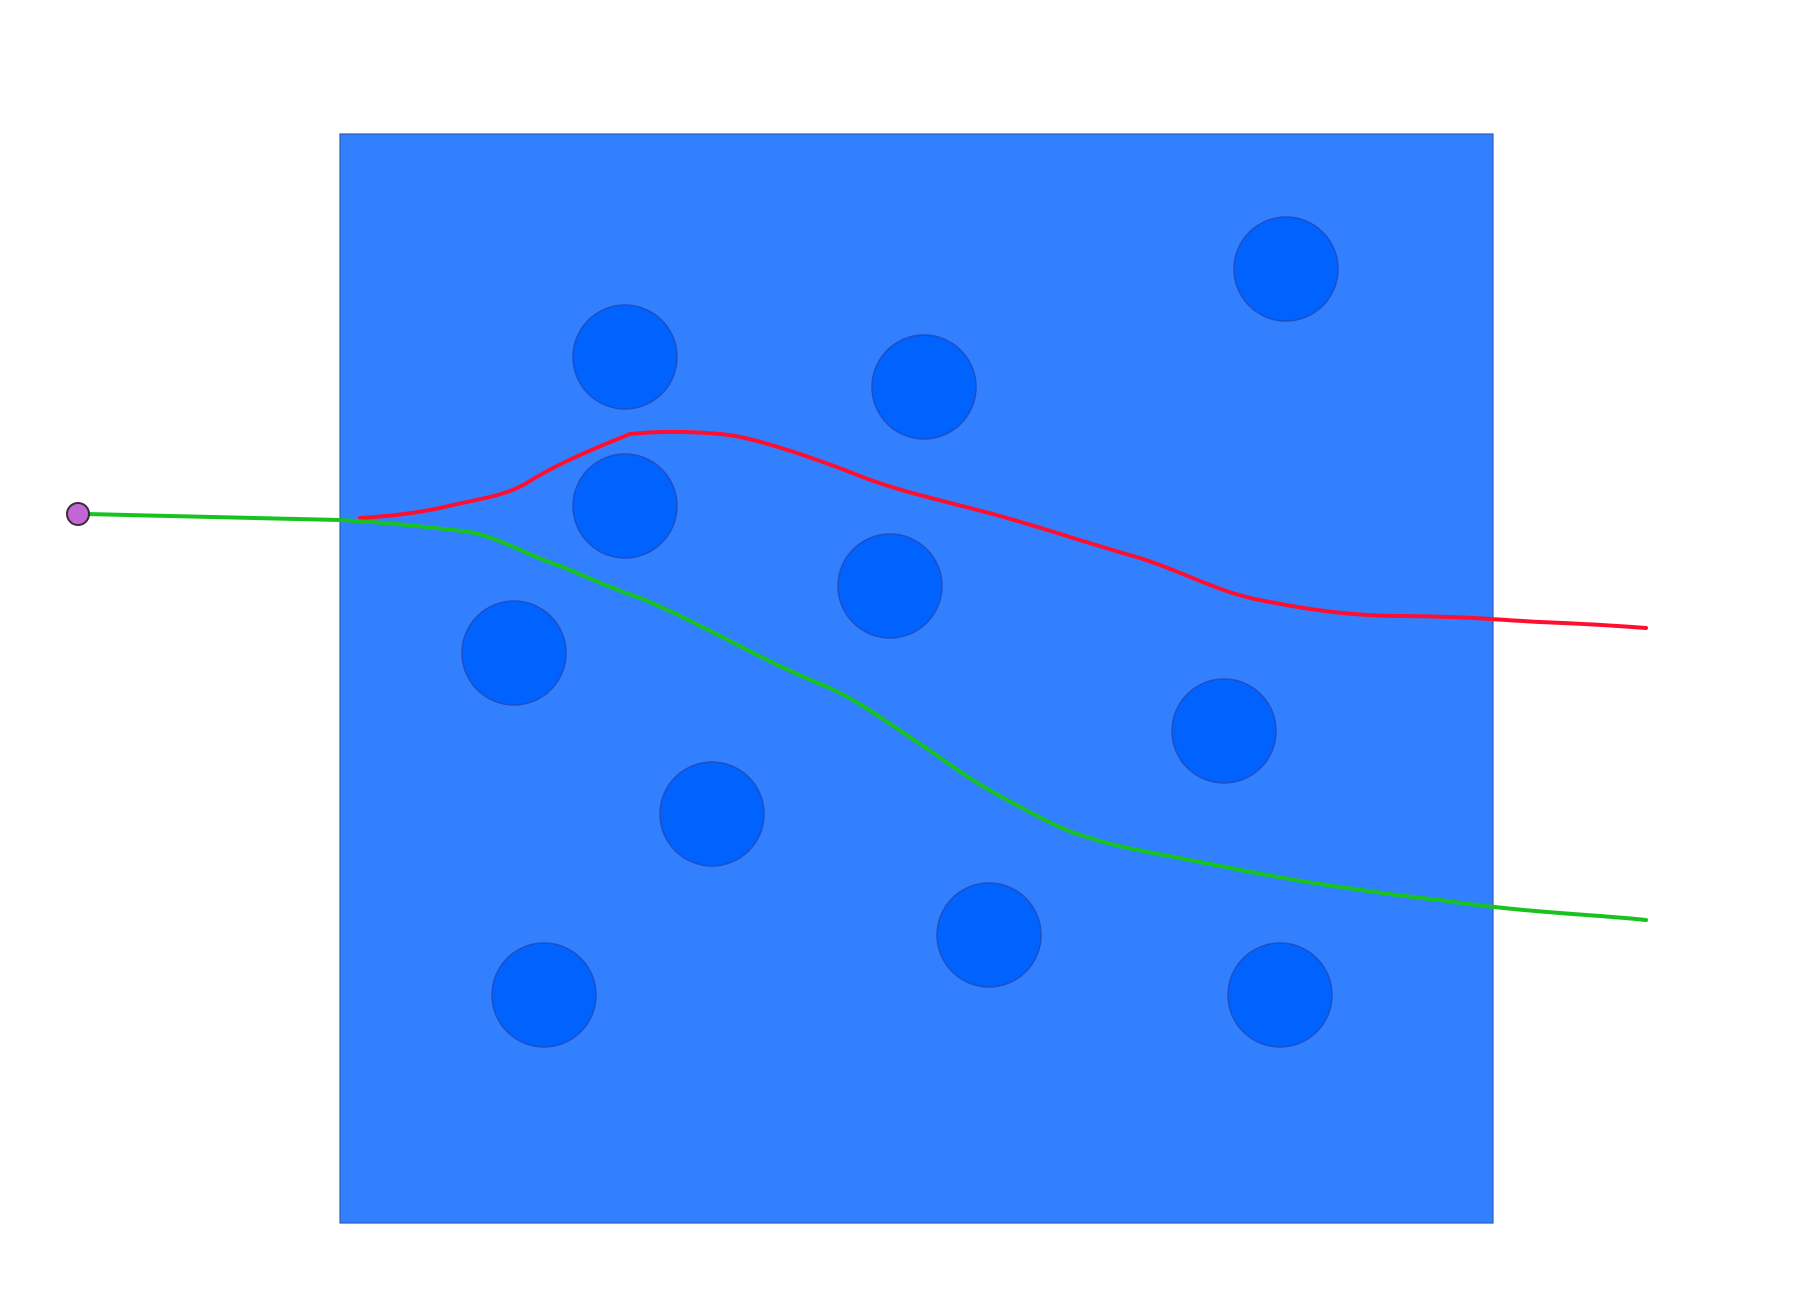  Describe the element at coordinates (1003, 529) in the screenshot. I see `ray-upper` at that location.